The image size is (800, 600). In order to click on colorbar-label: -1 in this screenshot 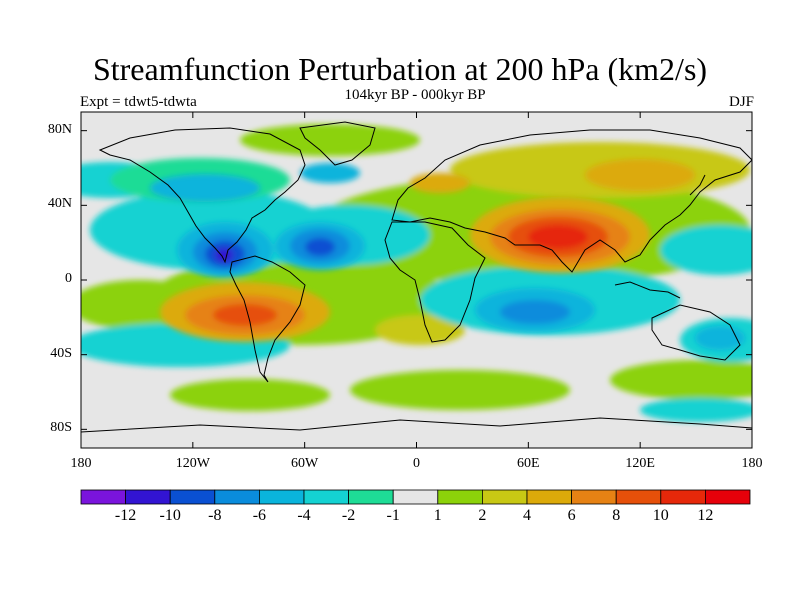, I will do `click(393, 515)`.